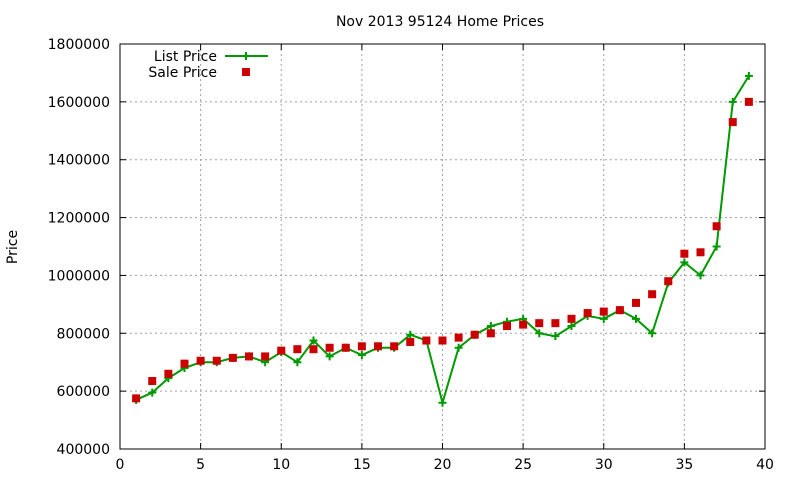 The width and height of the screenshot is (800, 480). What do you see at coordinates (604, 465) in the screenshot?
I see `x-tick-label: 30` at bounding box center [604, 465].